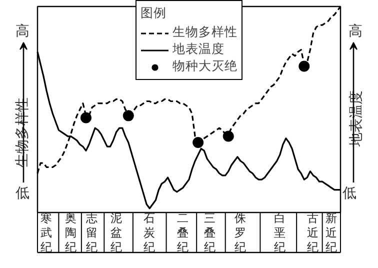 The height and width of the screenshot is (268, 378). Describe the element at coordinates (150, 232) in the screenshot. I see `x-tick-label: 石炭纪` at that location.